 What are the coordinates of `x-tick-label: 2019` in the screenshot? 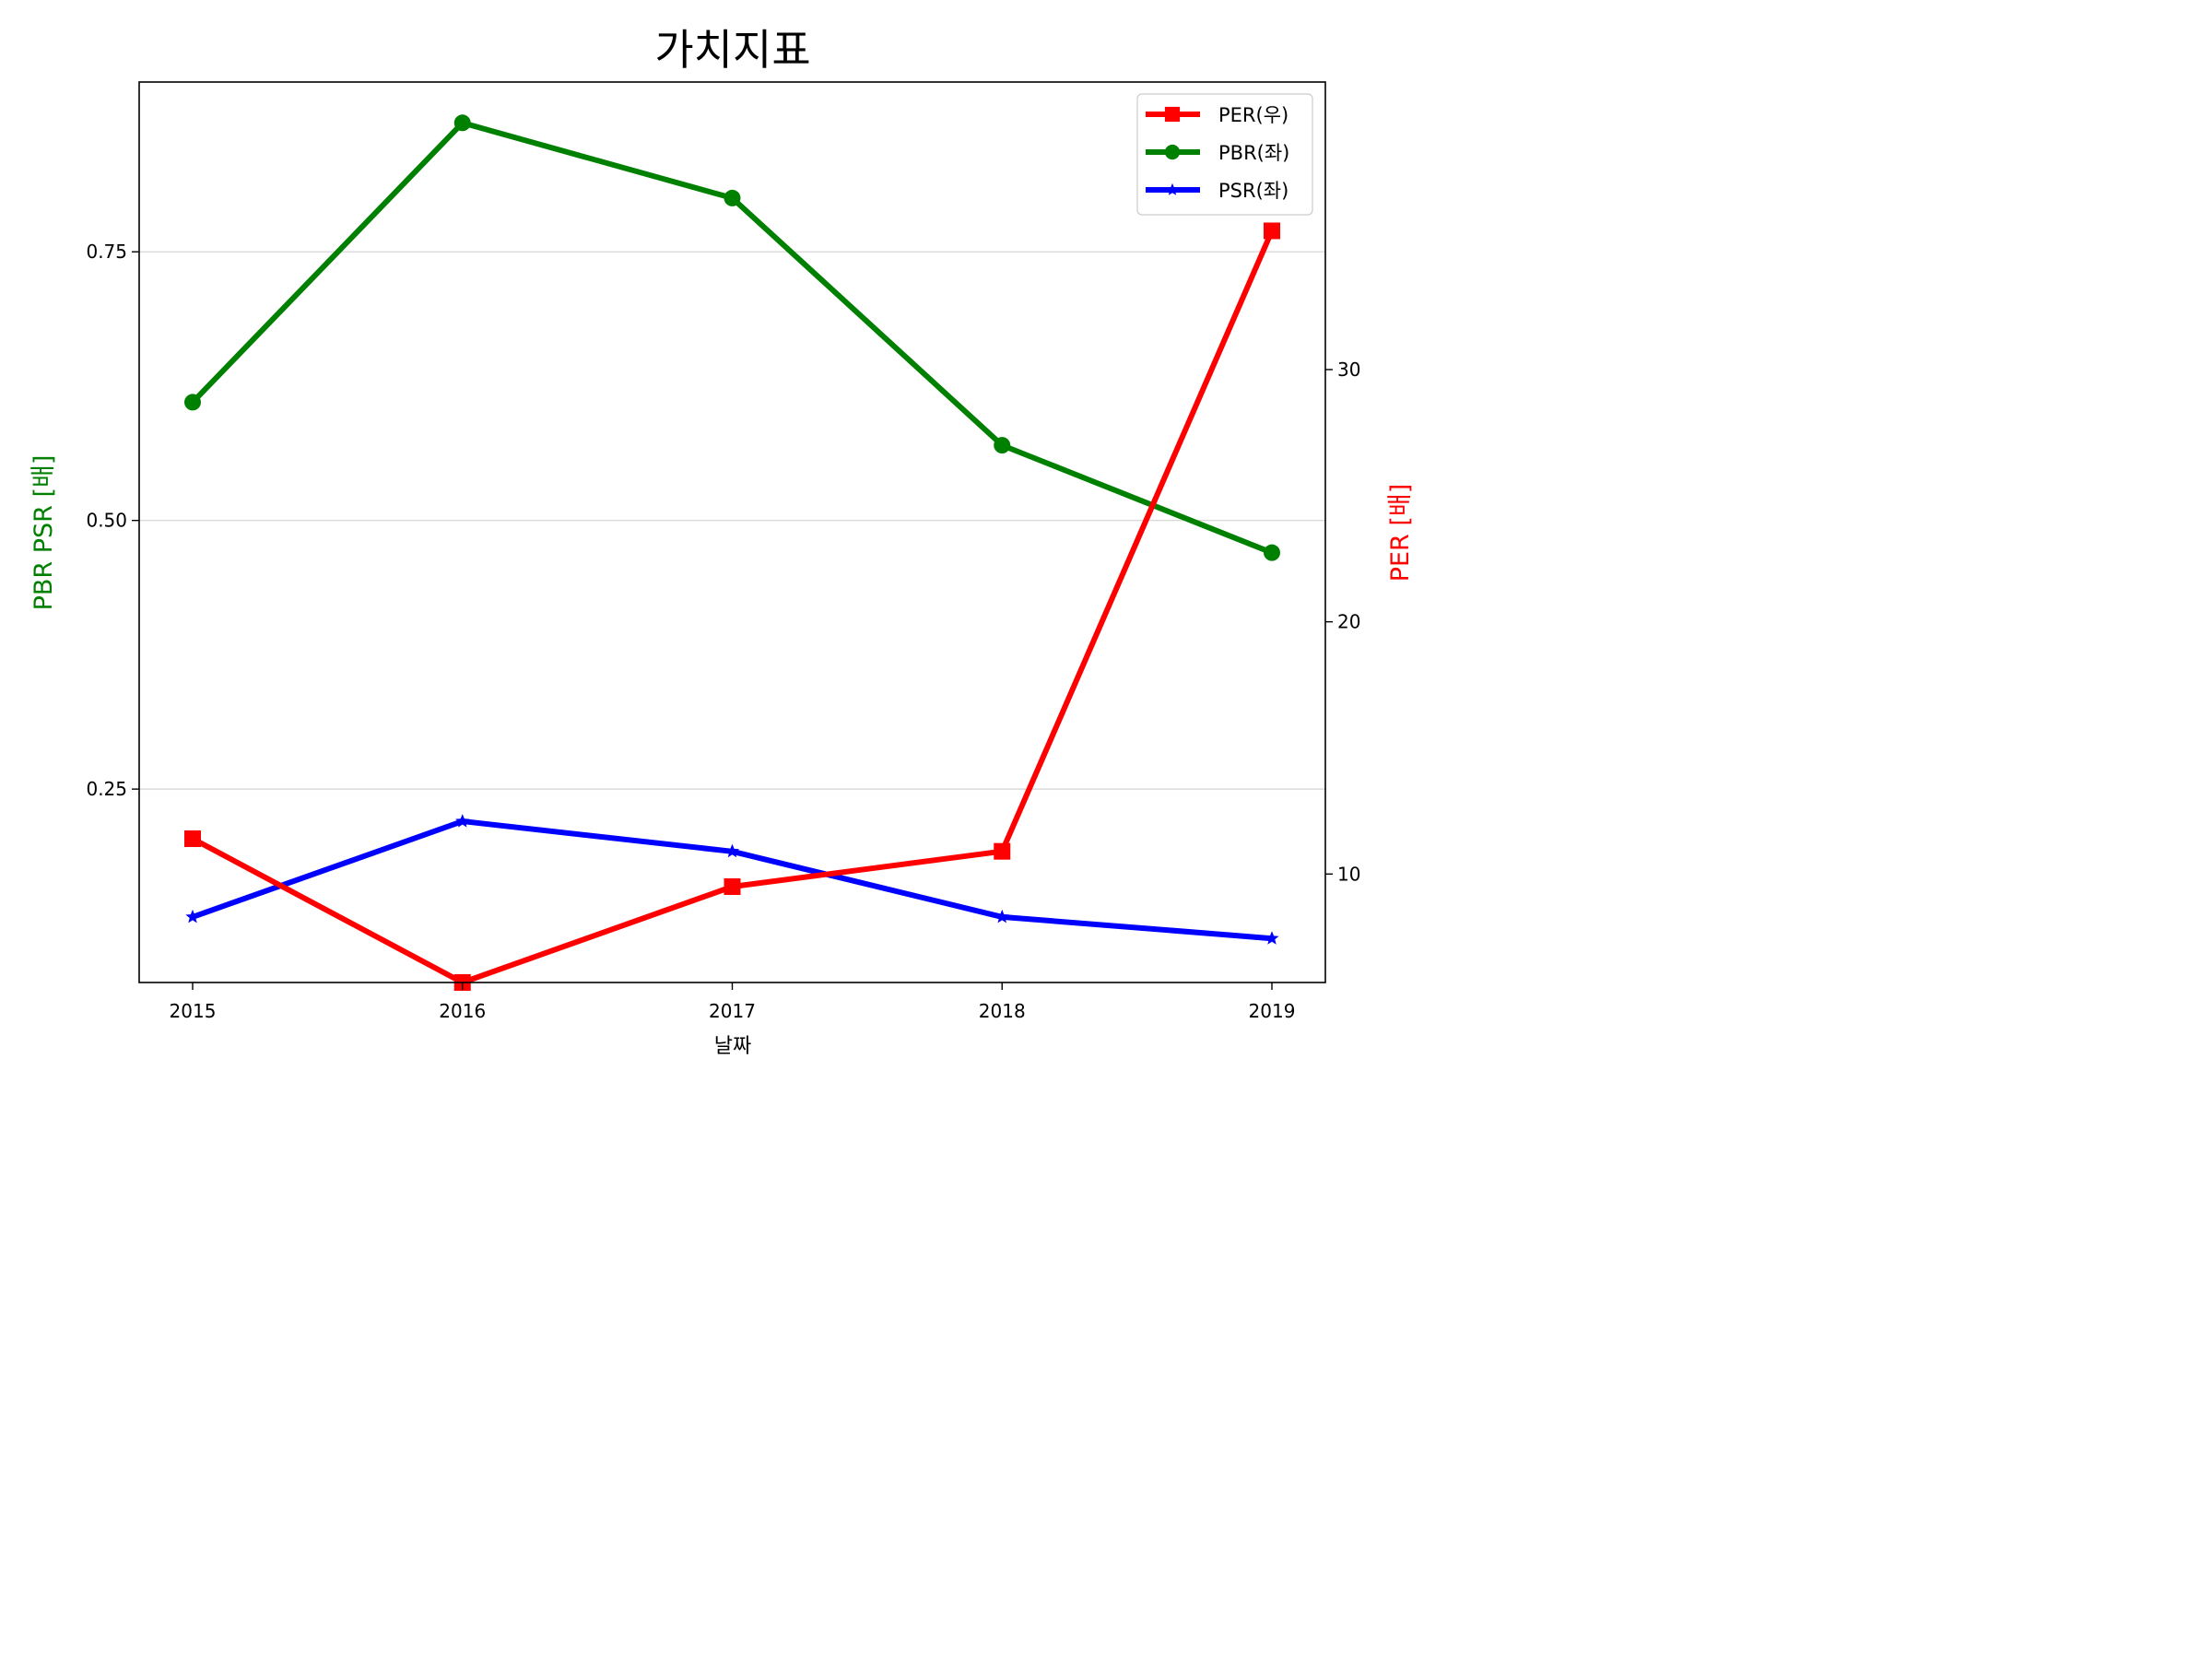 It's located at (1272, 1011).